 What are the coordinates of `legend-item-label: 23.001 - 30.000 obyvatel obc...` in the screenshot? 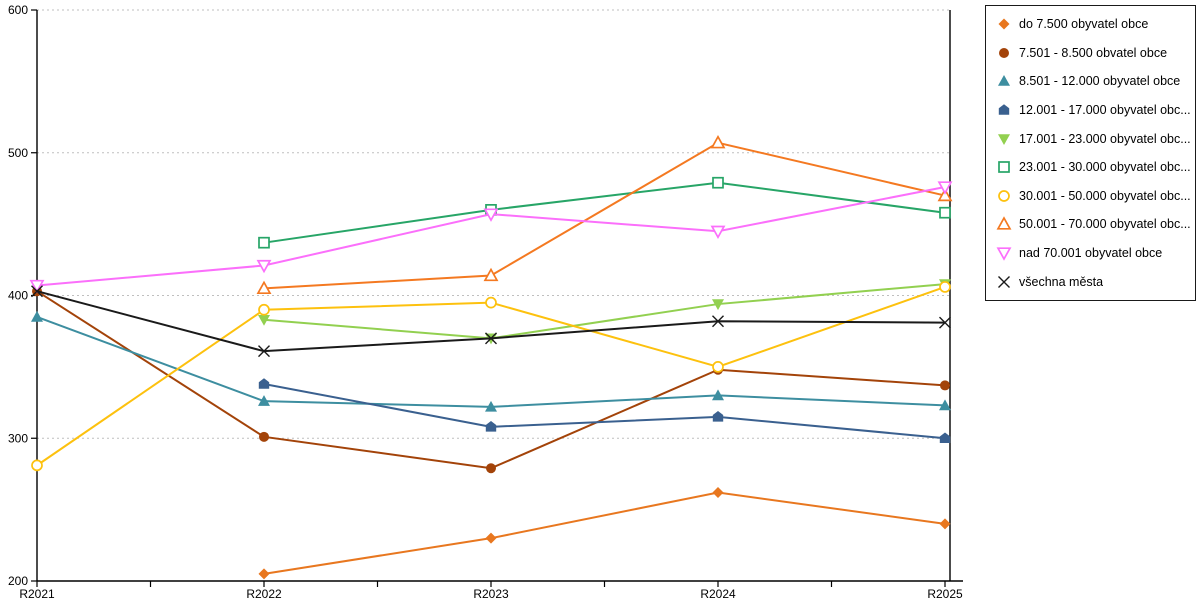 It's located at (1105, 167).